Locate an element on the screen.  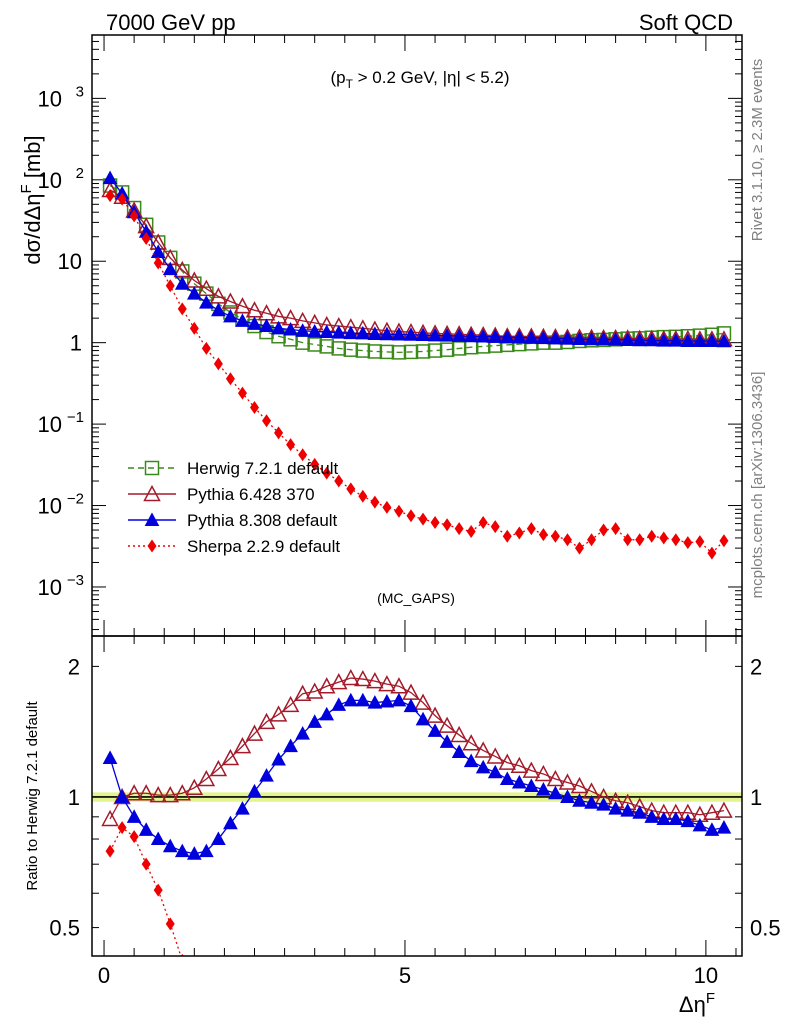
legend-item: Pythia 6.428 370 is located at coordinates (221, 494).